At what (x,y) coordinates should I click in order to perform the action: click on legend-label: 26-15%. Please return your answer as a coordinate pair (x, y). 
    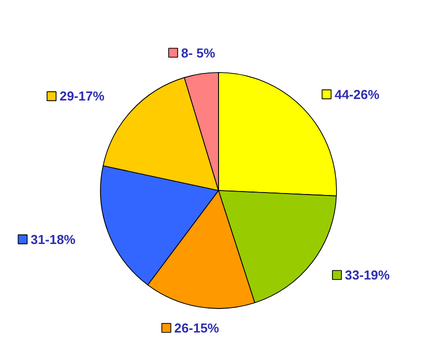
    Looking at the image, I should click on (197, 328).